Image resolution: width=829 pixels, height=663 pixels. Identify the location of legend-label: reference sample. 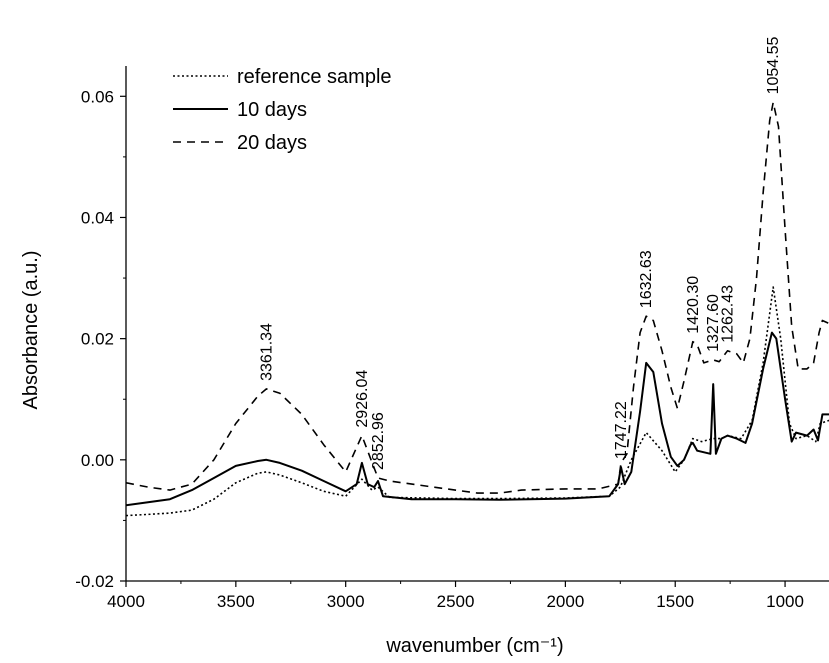
(314, 77).